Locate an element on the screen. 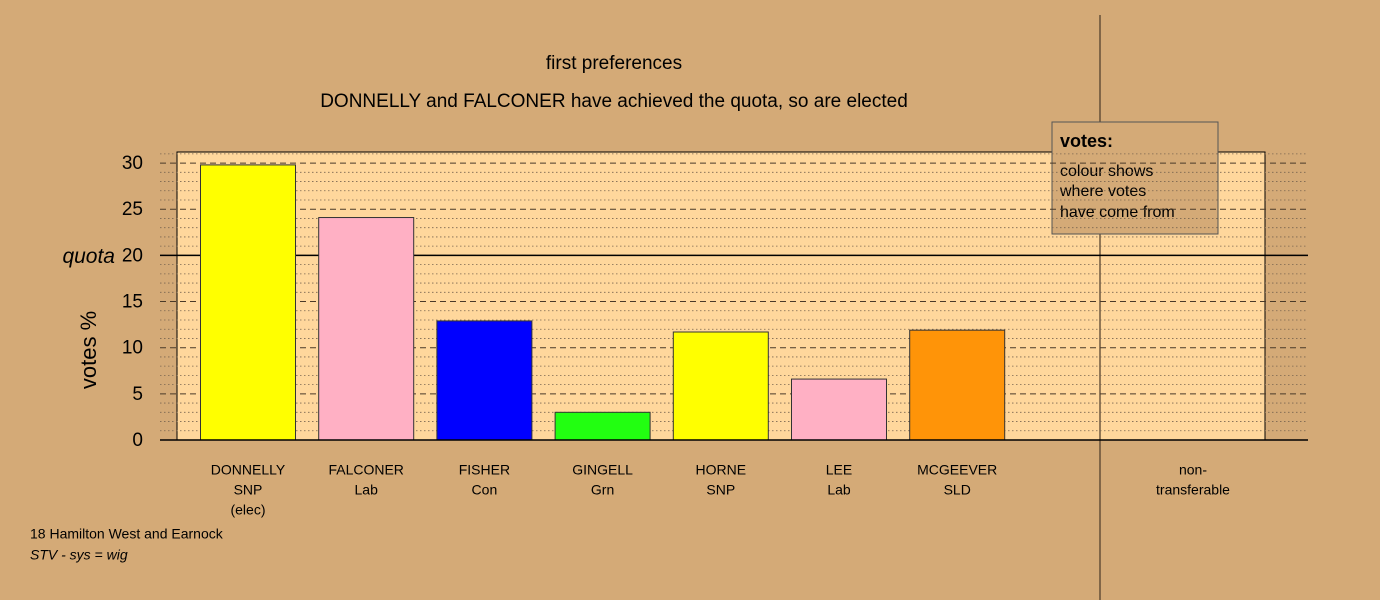 The height and width of the screenshot is (600, 1380). x-tick-label: FALCONER is located at coordinates (365, 470).